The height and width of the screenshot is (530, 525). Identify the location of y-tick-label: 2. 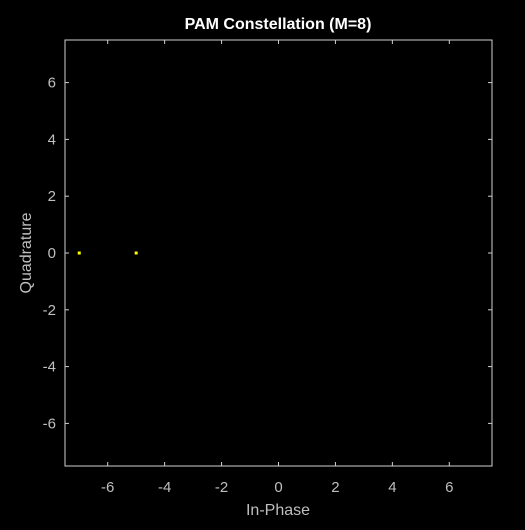
(52, 196).